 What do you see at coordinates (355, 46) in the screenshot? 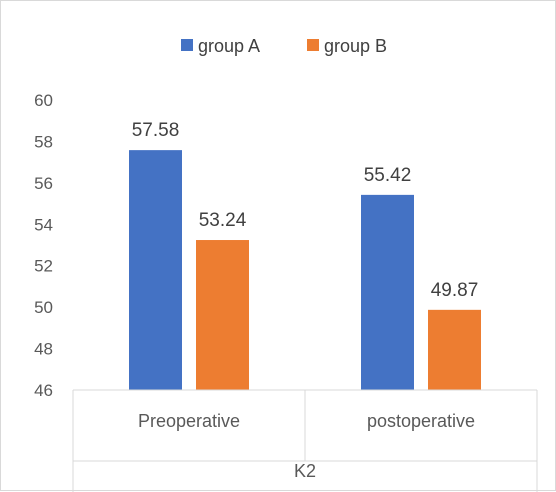
I see `legend-label: group B` at bounding box center [355, 46].